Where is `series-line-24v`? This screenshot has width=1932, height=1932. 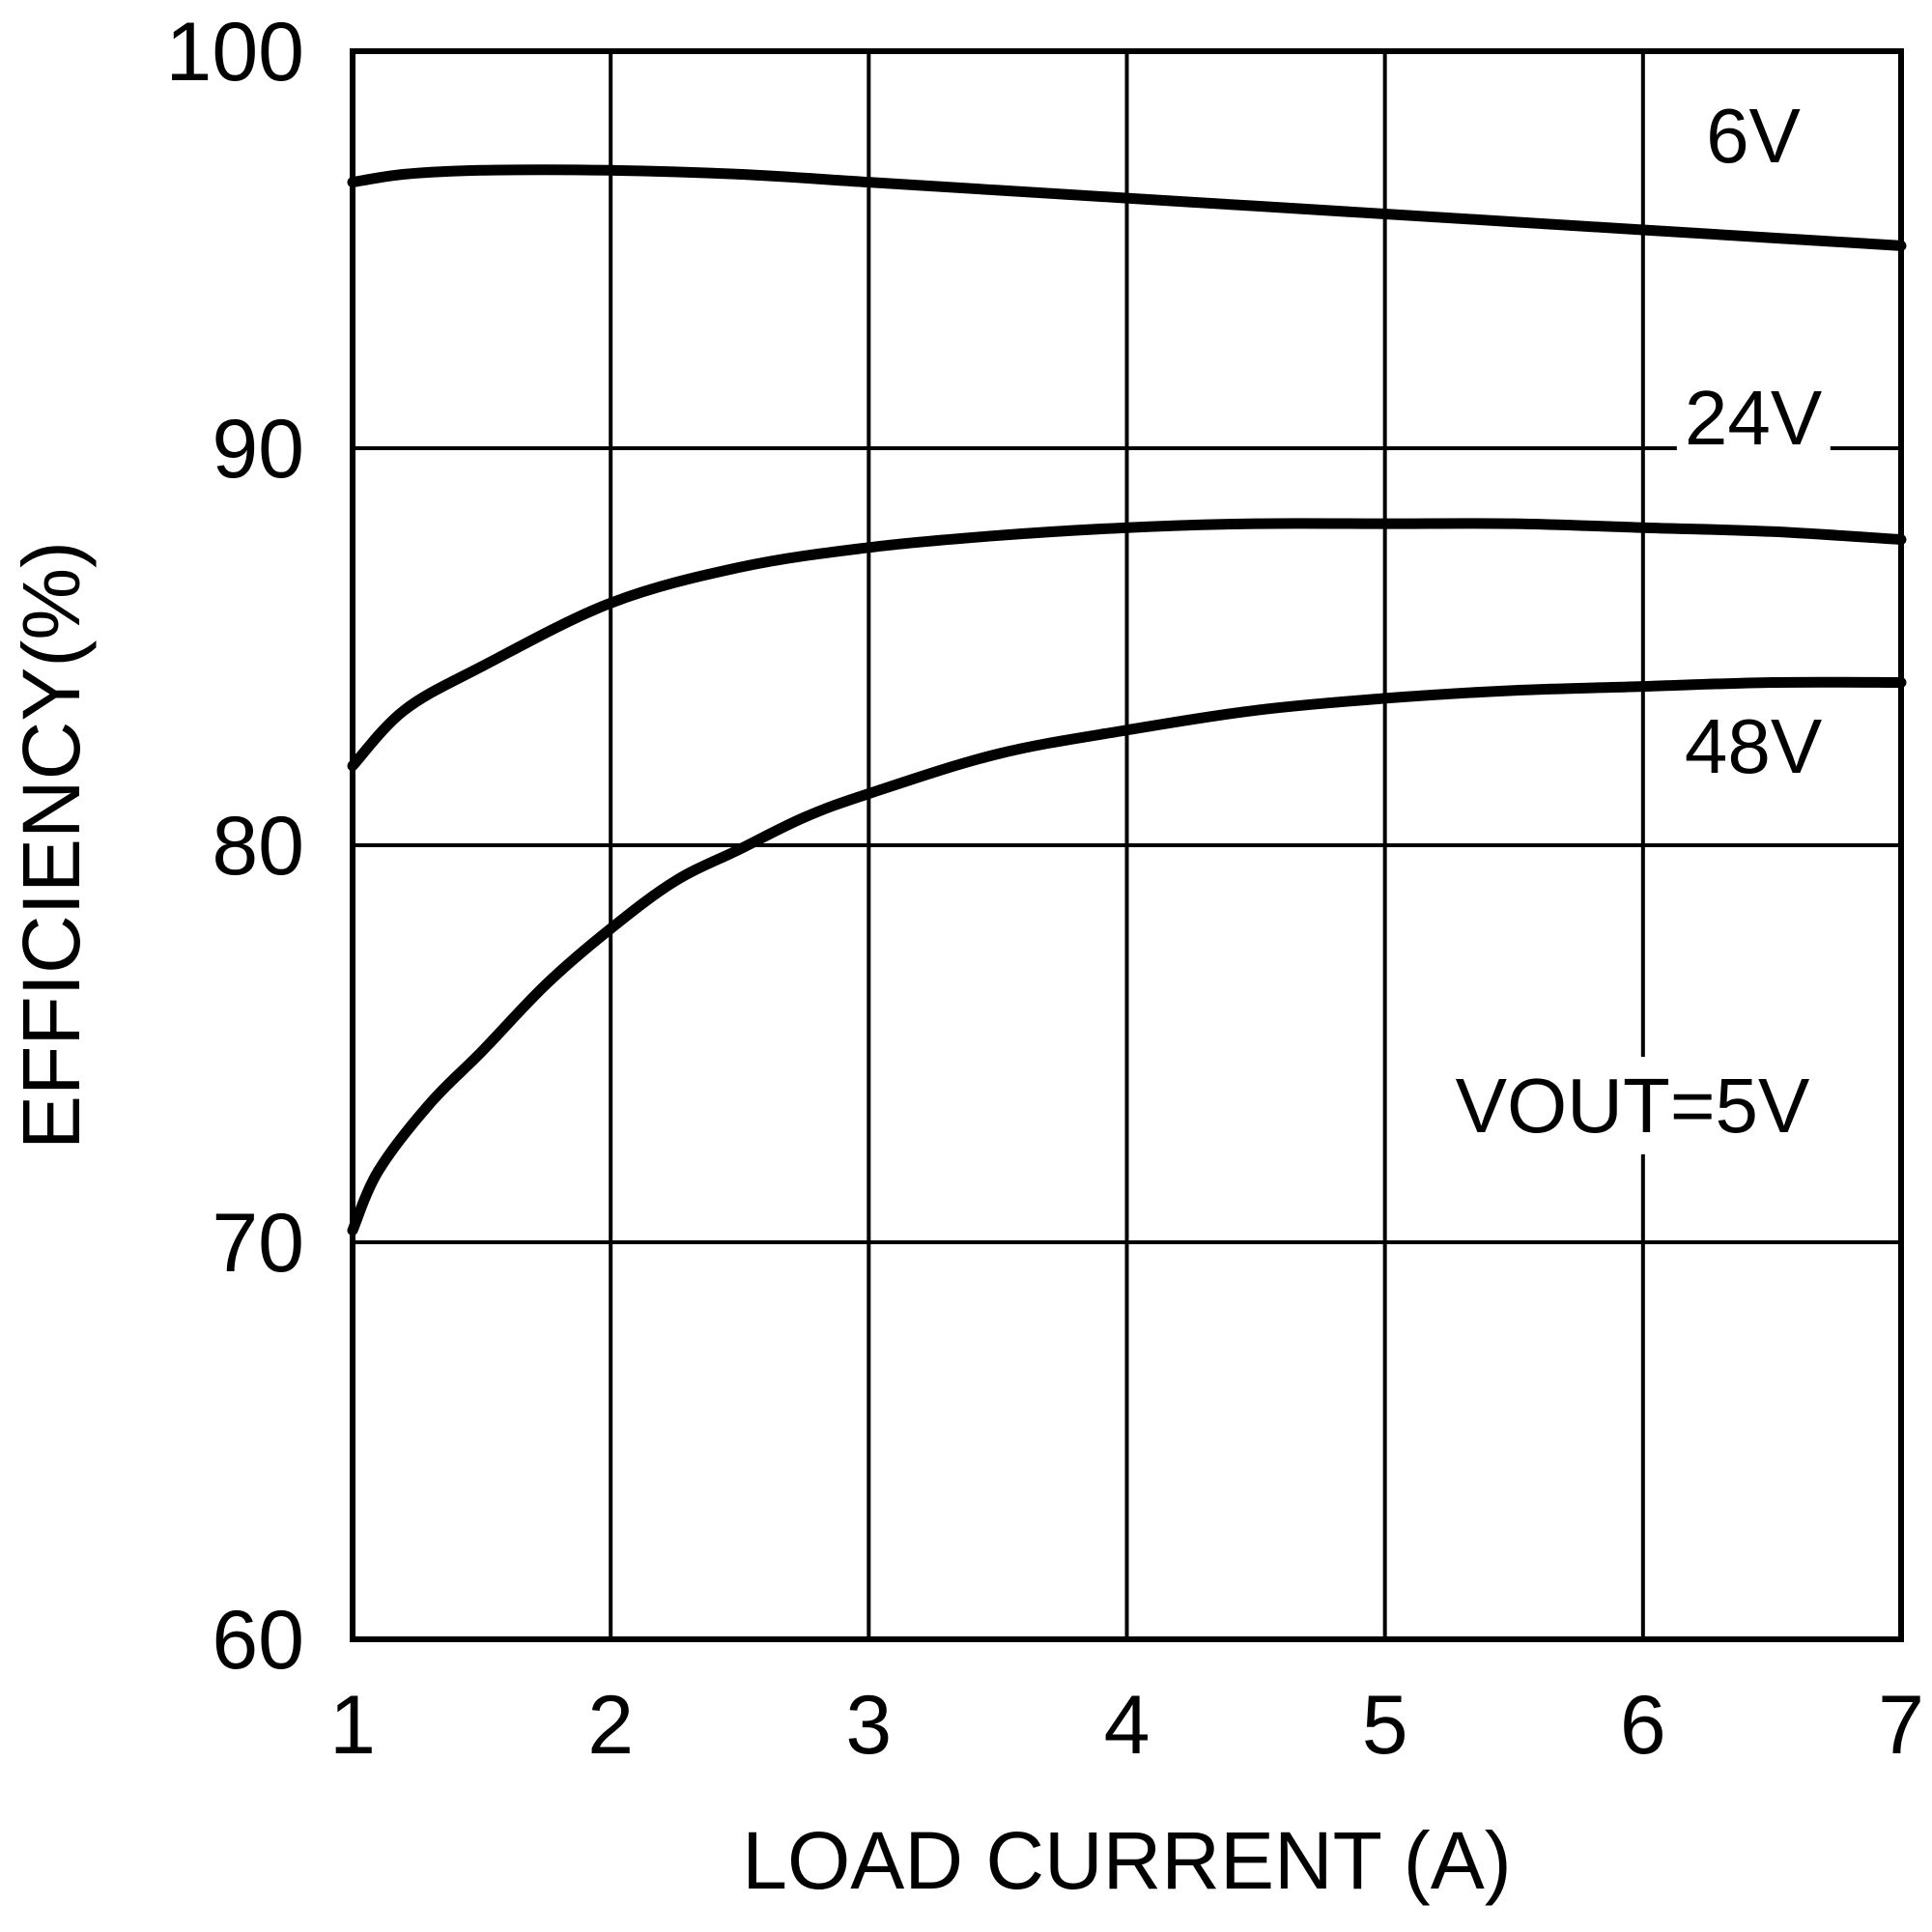
series-line-24v is located at coordinates (1127, 645).